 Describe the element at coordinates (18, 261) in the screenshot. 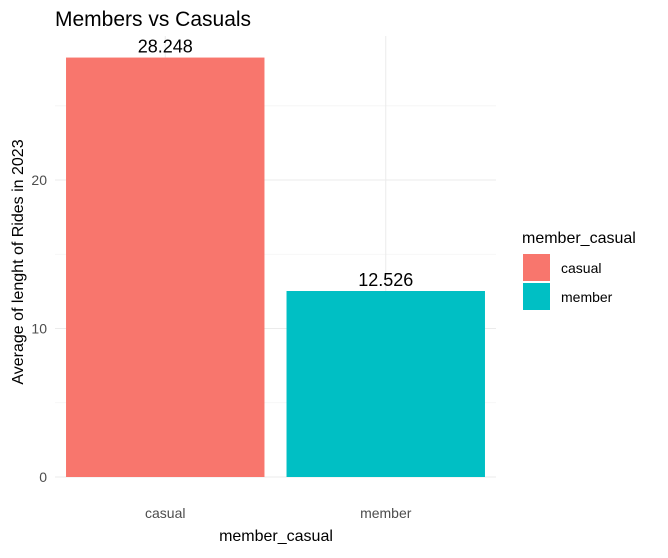

I see `y-axis-title: Average of lenght of Rides in 2023` at that location.